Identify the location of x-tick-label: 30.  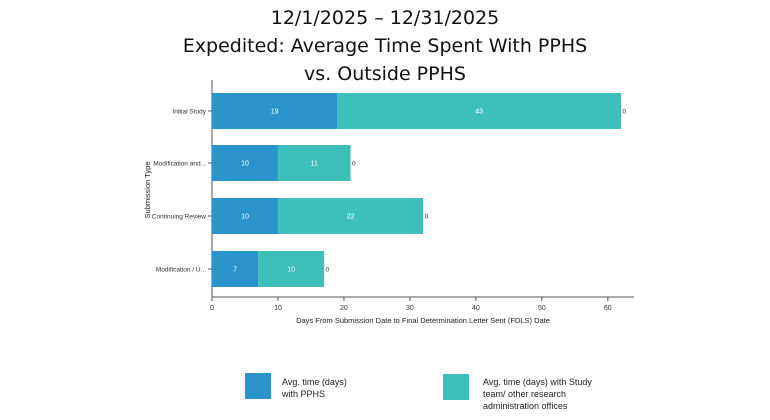
(410, 308).